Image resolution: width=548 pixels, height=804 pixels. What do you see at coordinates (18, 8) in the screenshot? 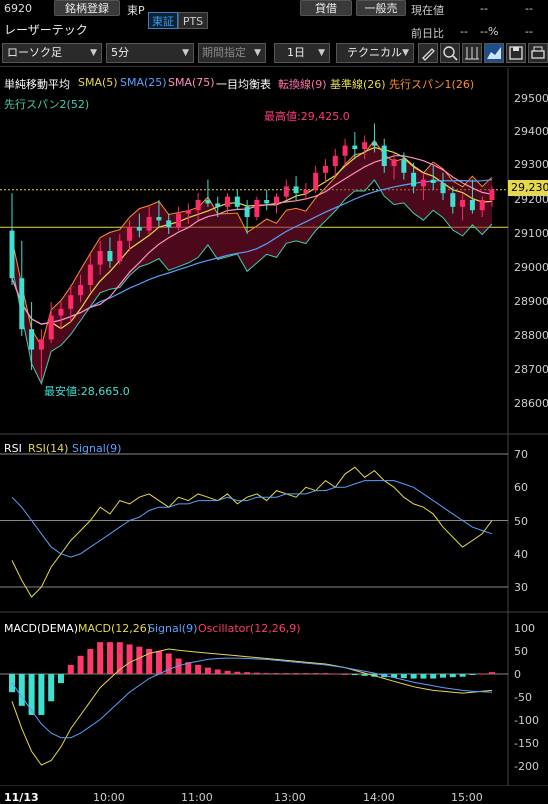
I see `stock-code: 6920` at bounding box center [18, 8].